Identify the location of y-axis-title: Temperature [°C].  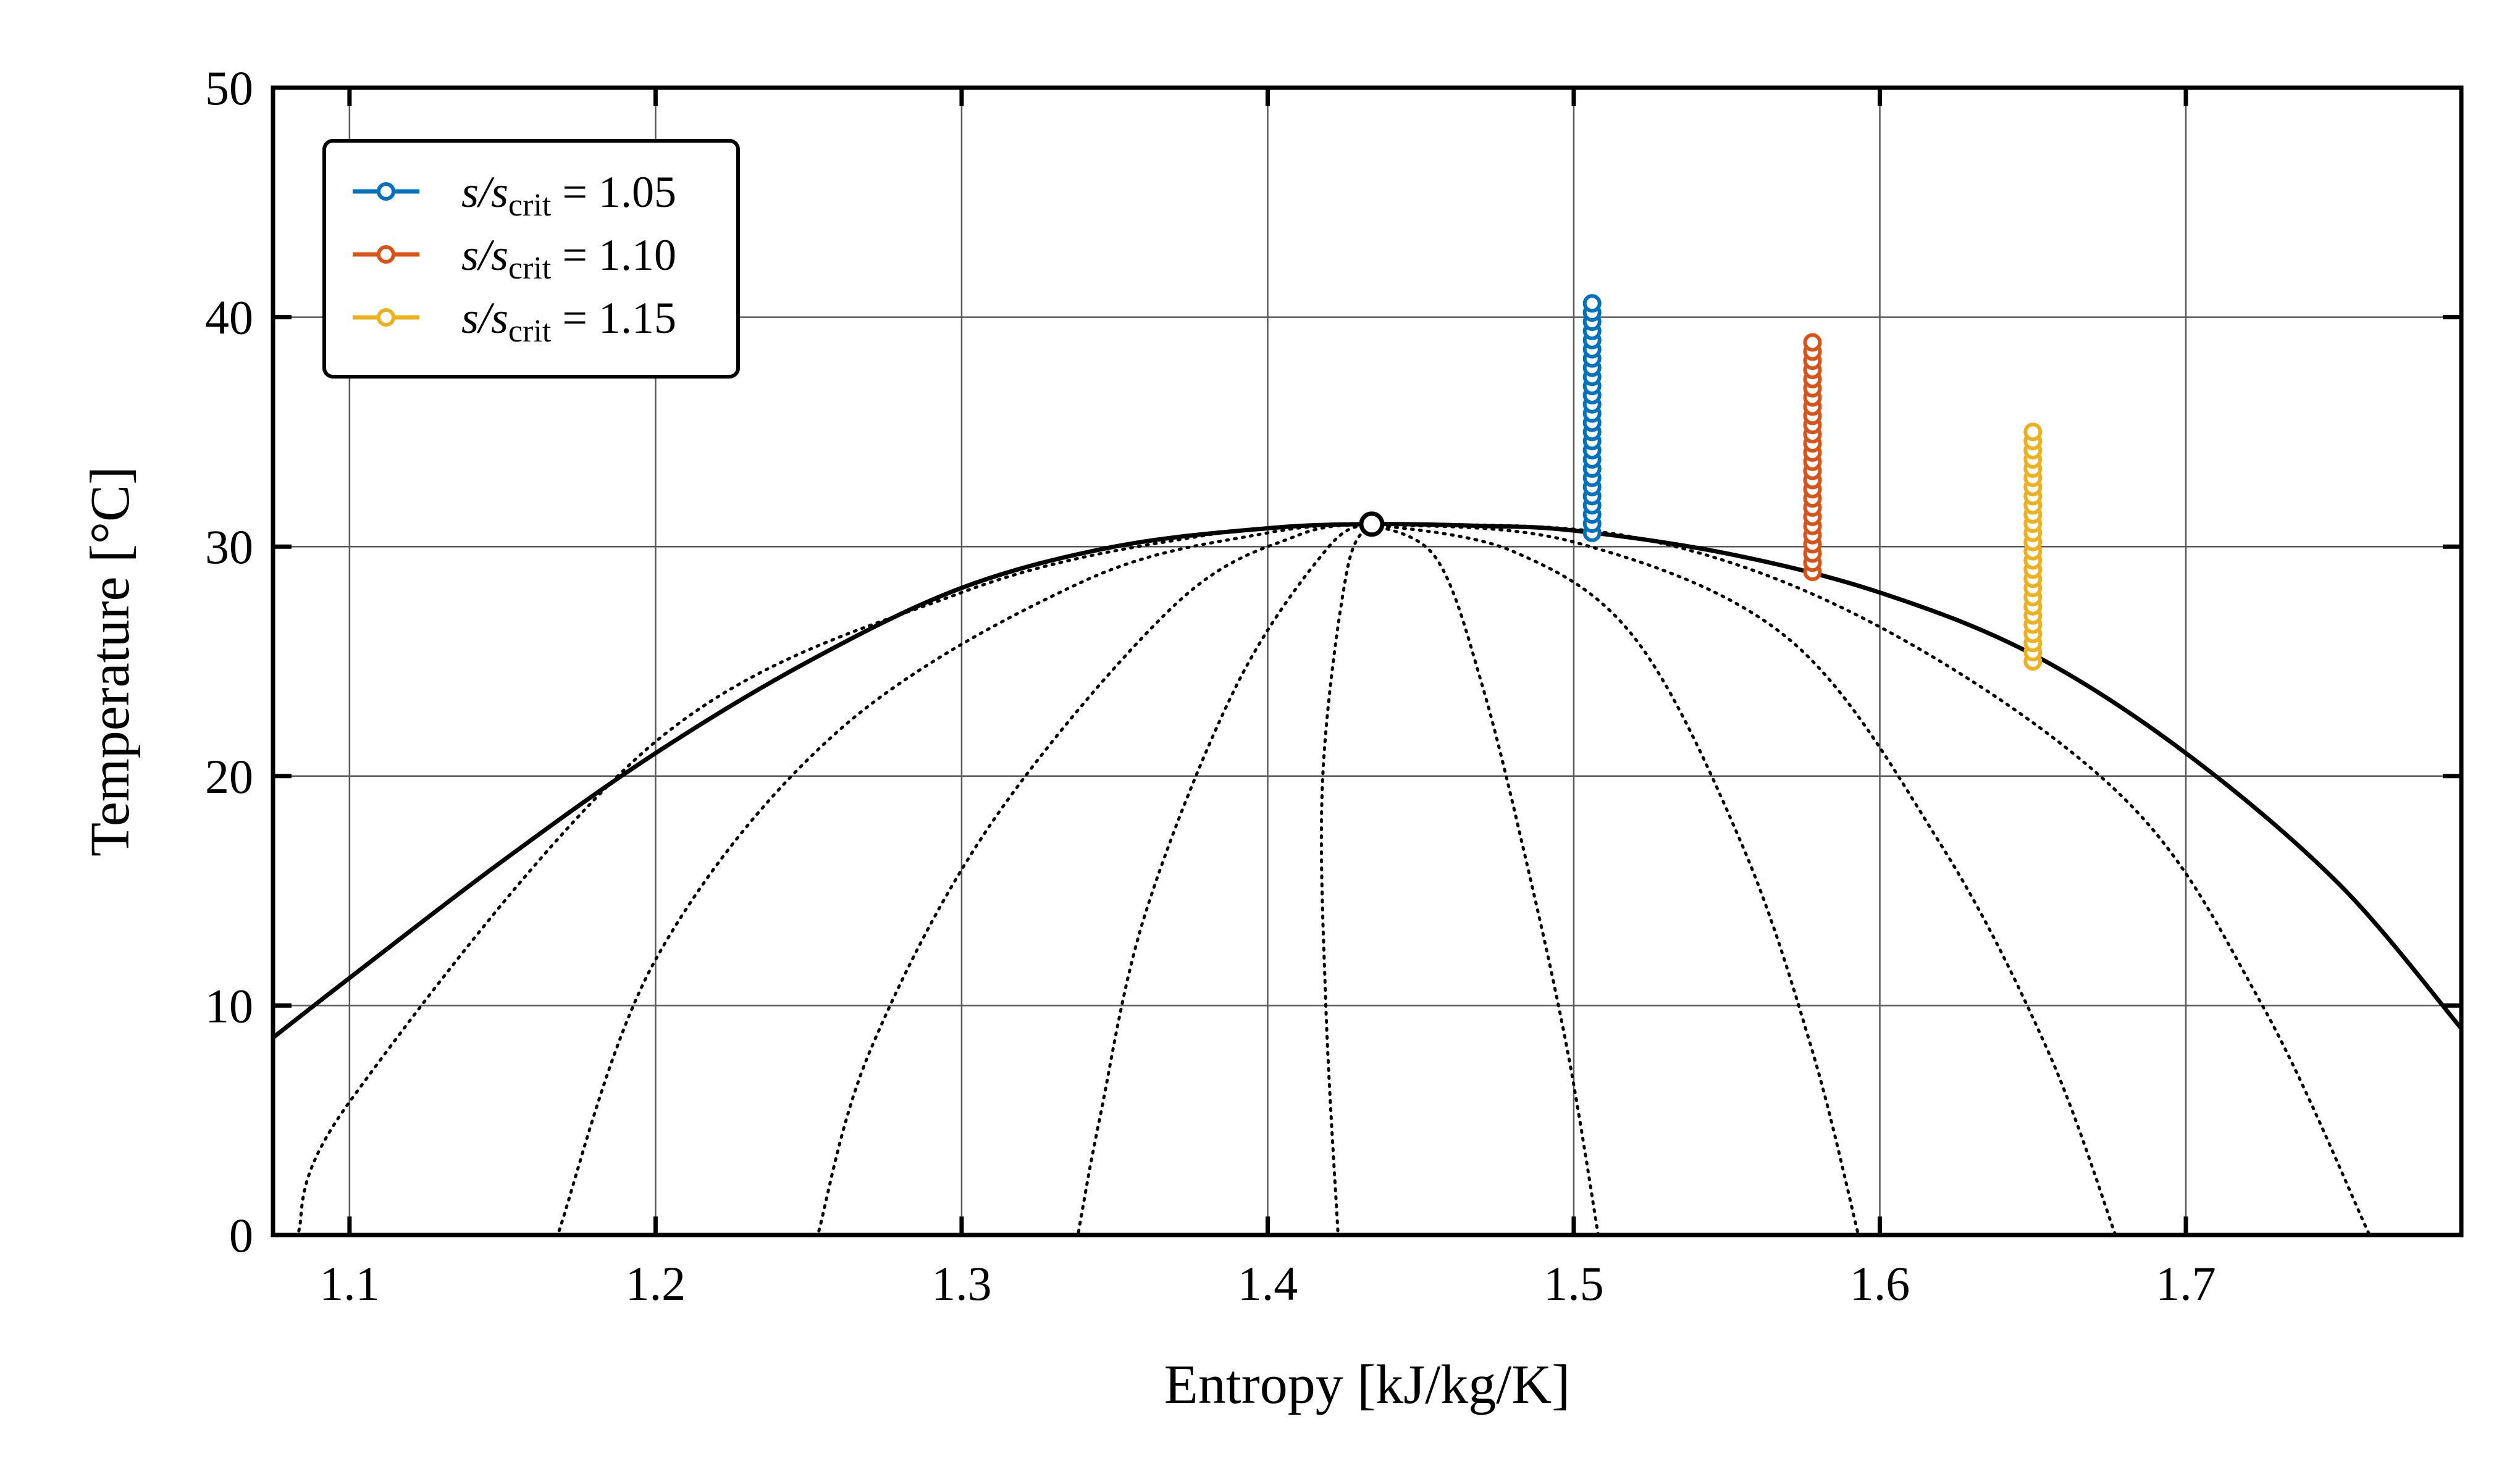
(110, 661).